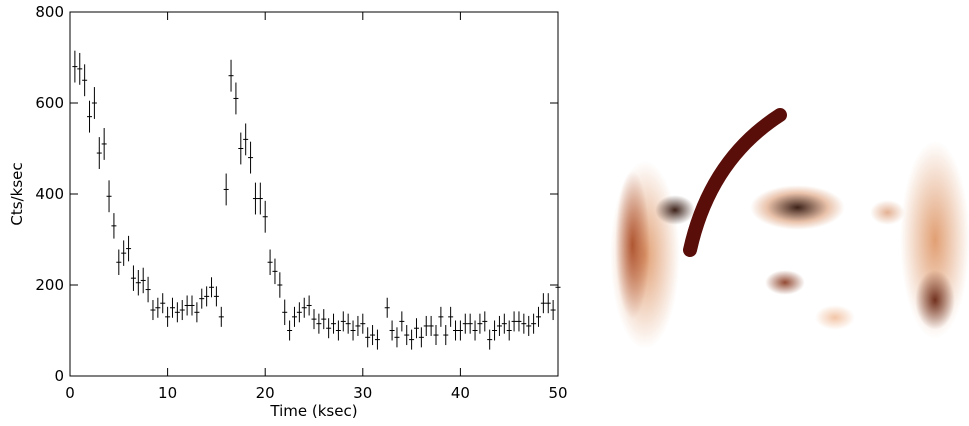  What do you see at coordinates (70, 393) in the screenshot?
I see `x-tick-label: 0` at bounding box center [70, 393].